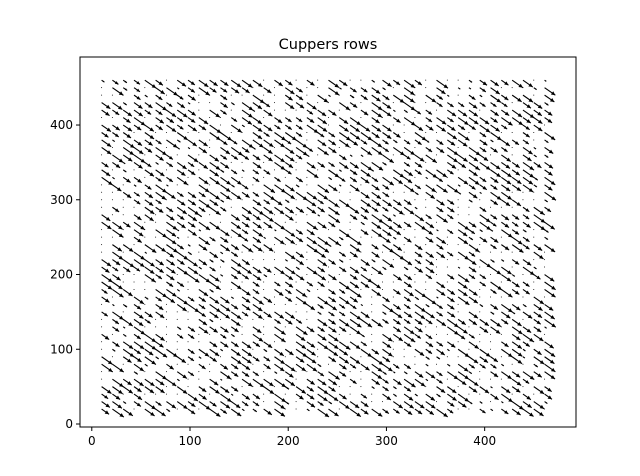 Image resolution: width=640 pixels, height=476 pixels. Describe the element at coordinates (92, 441) in the screenshot. I see `x-tick-label: 0` at that location.